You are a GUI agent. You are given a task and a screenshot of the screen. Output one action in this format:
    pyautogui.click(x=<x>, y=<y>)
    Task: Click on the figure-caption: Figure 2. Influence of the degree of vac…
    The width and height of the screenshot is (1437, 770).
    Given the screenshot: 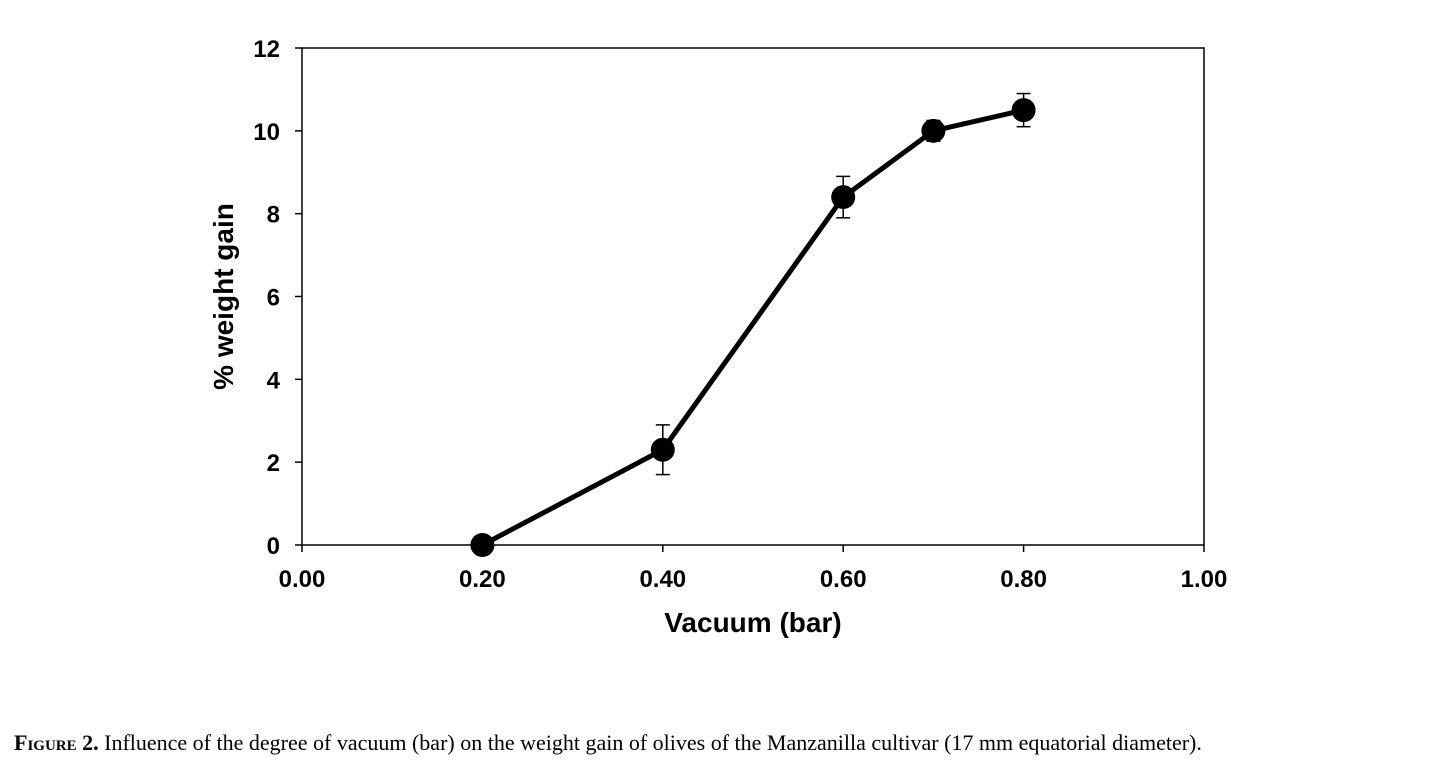 What is the action you would take?
    pyautogui.click(x=724, y=743)
    